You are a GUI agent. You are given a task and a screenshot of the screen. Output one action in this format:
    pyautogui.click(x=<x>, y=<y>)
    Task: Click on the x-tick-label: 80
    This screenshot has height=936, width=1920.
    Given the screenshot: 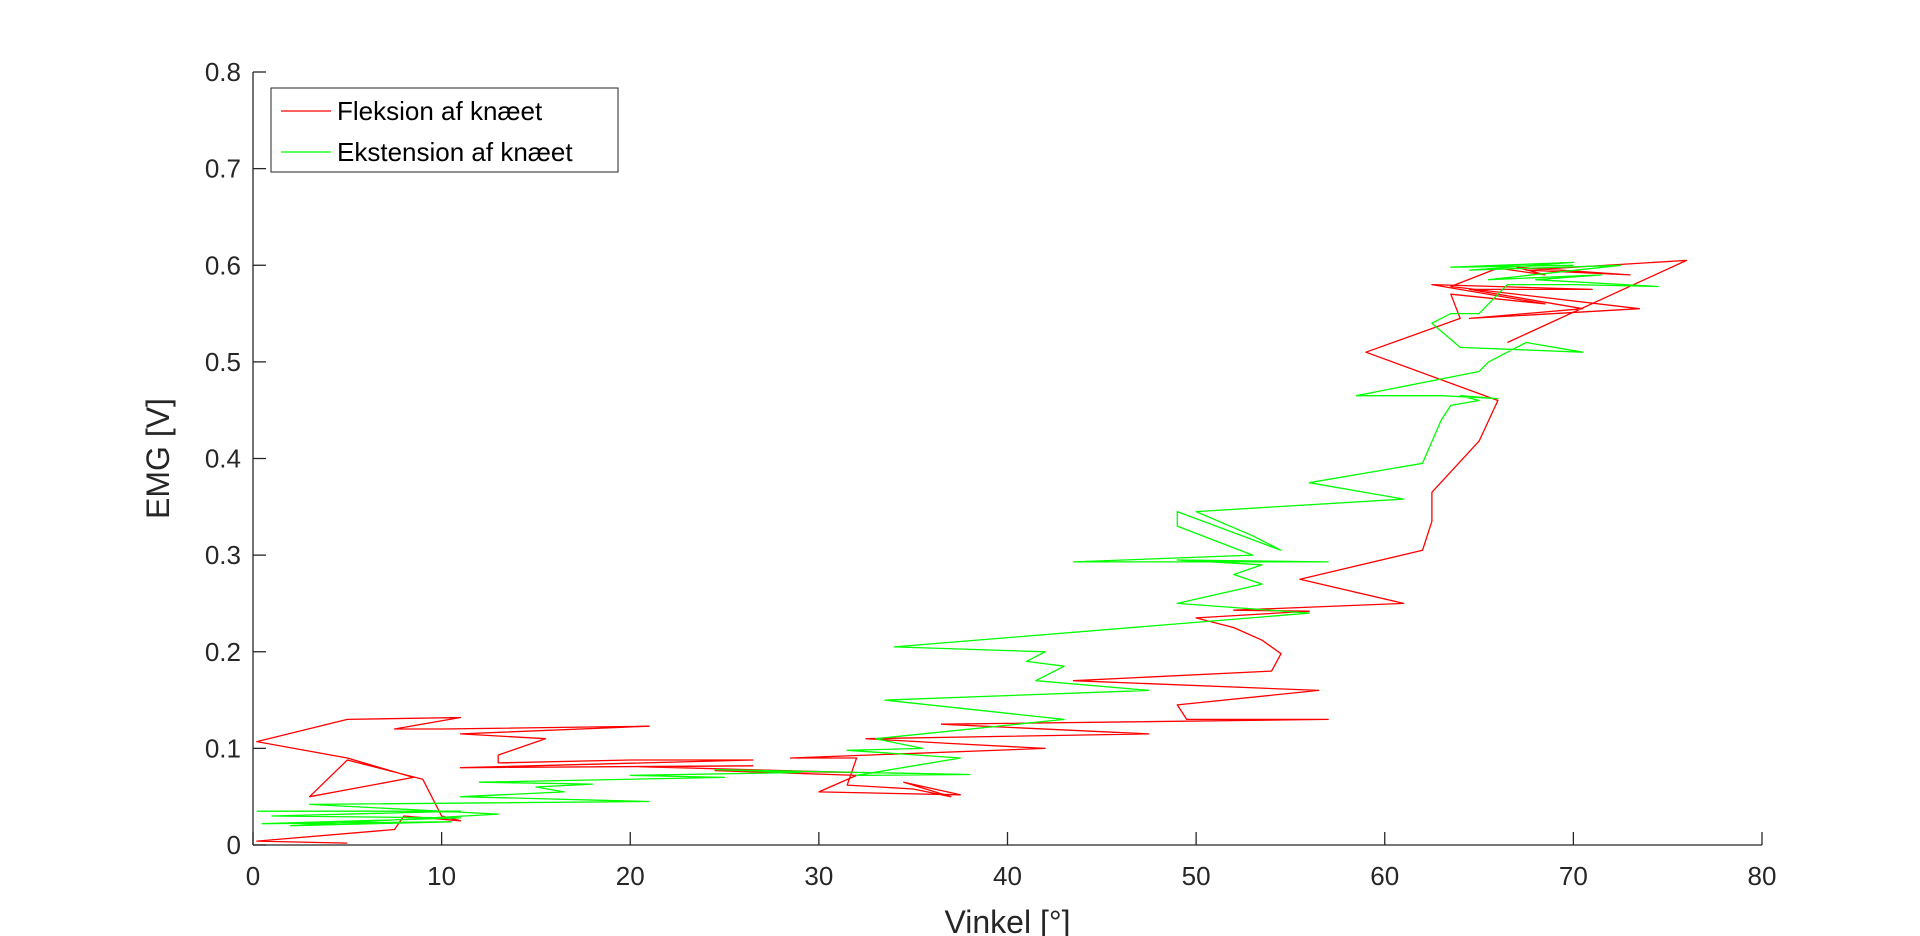 What is the action you would take?
    pyautogui.click(x=1762, y=876)
    